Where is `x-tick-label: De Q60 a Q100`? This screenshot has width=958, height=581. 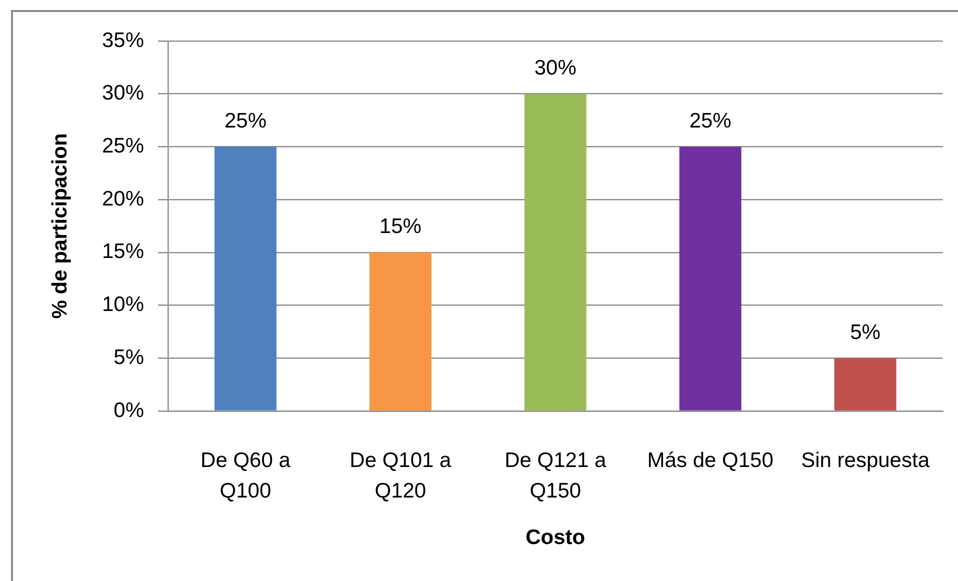
x-tick-label: De Q60 a Q100 is located at coordinates (245, 475).